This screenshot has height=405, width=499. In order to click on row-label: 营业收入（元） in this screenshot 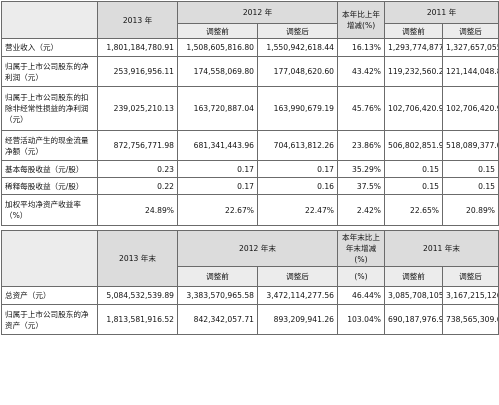, I will do `click(49, 47)`.